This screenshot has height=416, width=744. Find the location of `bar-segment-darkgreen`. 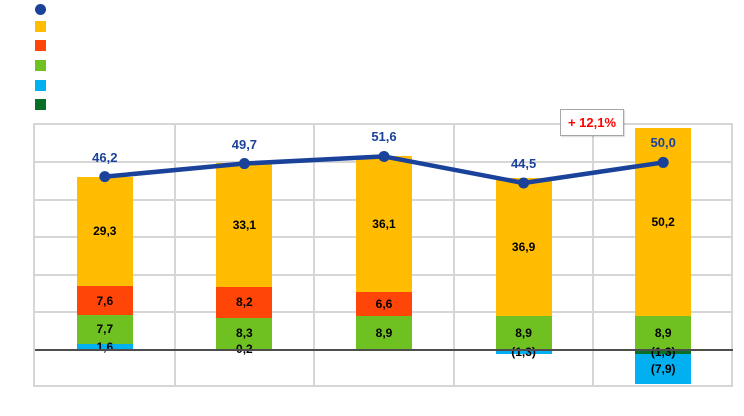

bar-segment-darkgreen is located at coordinates (663, 352).